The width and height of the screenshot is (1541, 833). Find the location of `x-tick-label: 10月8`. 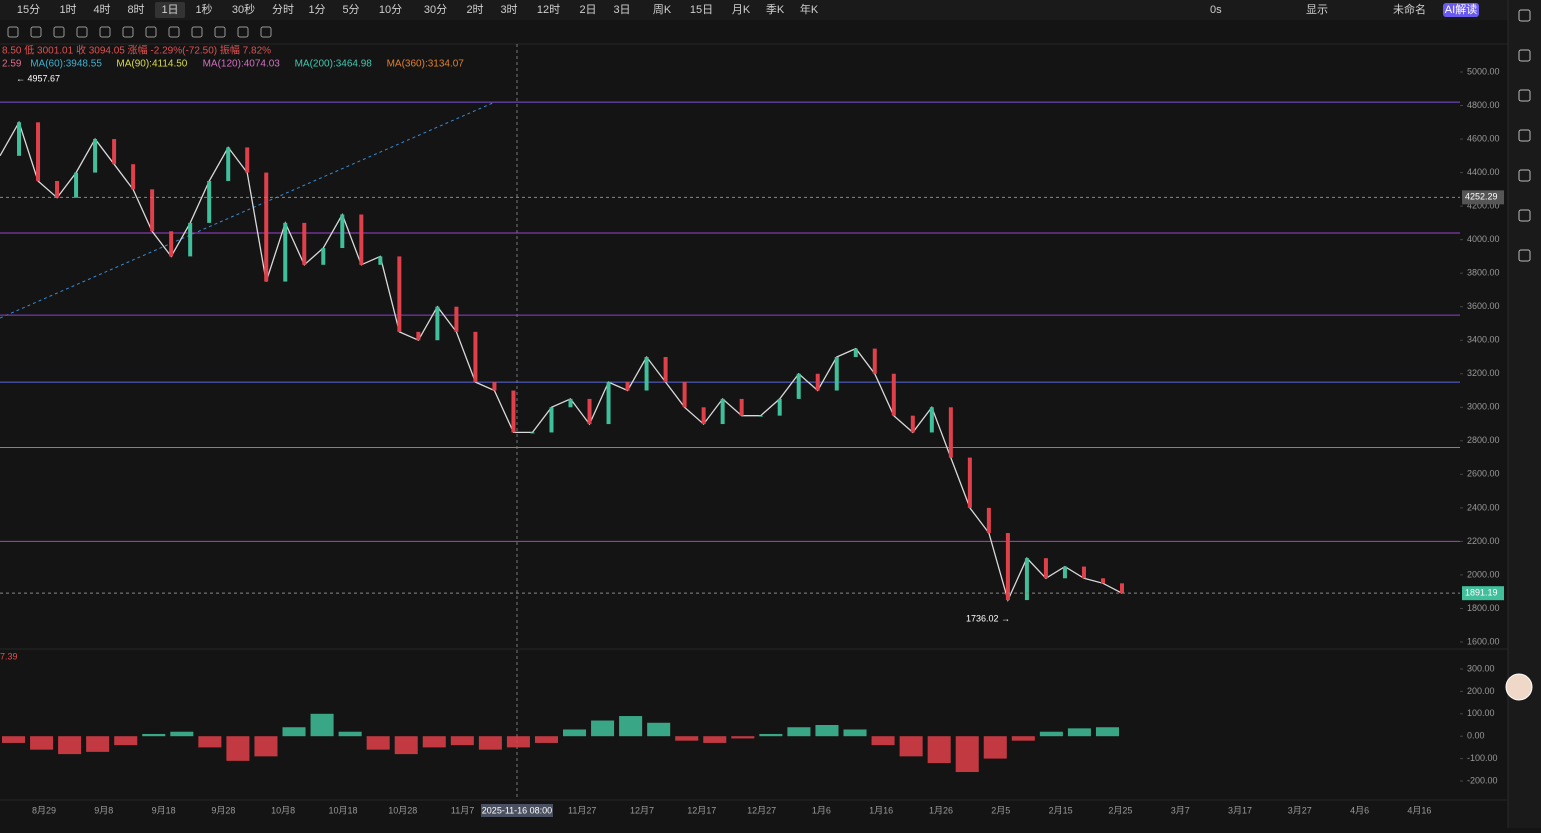

x-tick-label: 10月8 is located at coordinates (283, 810).